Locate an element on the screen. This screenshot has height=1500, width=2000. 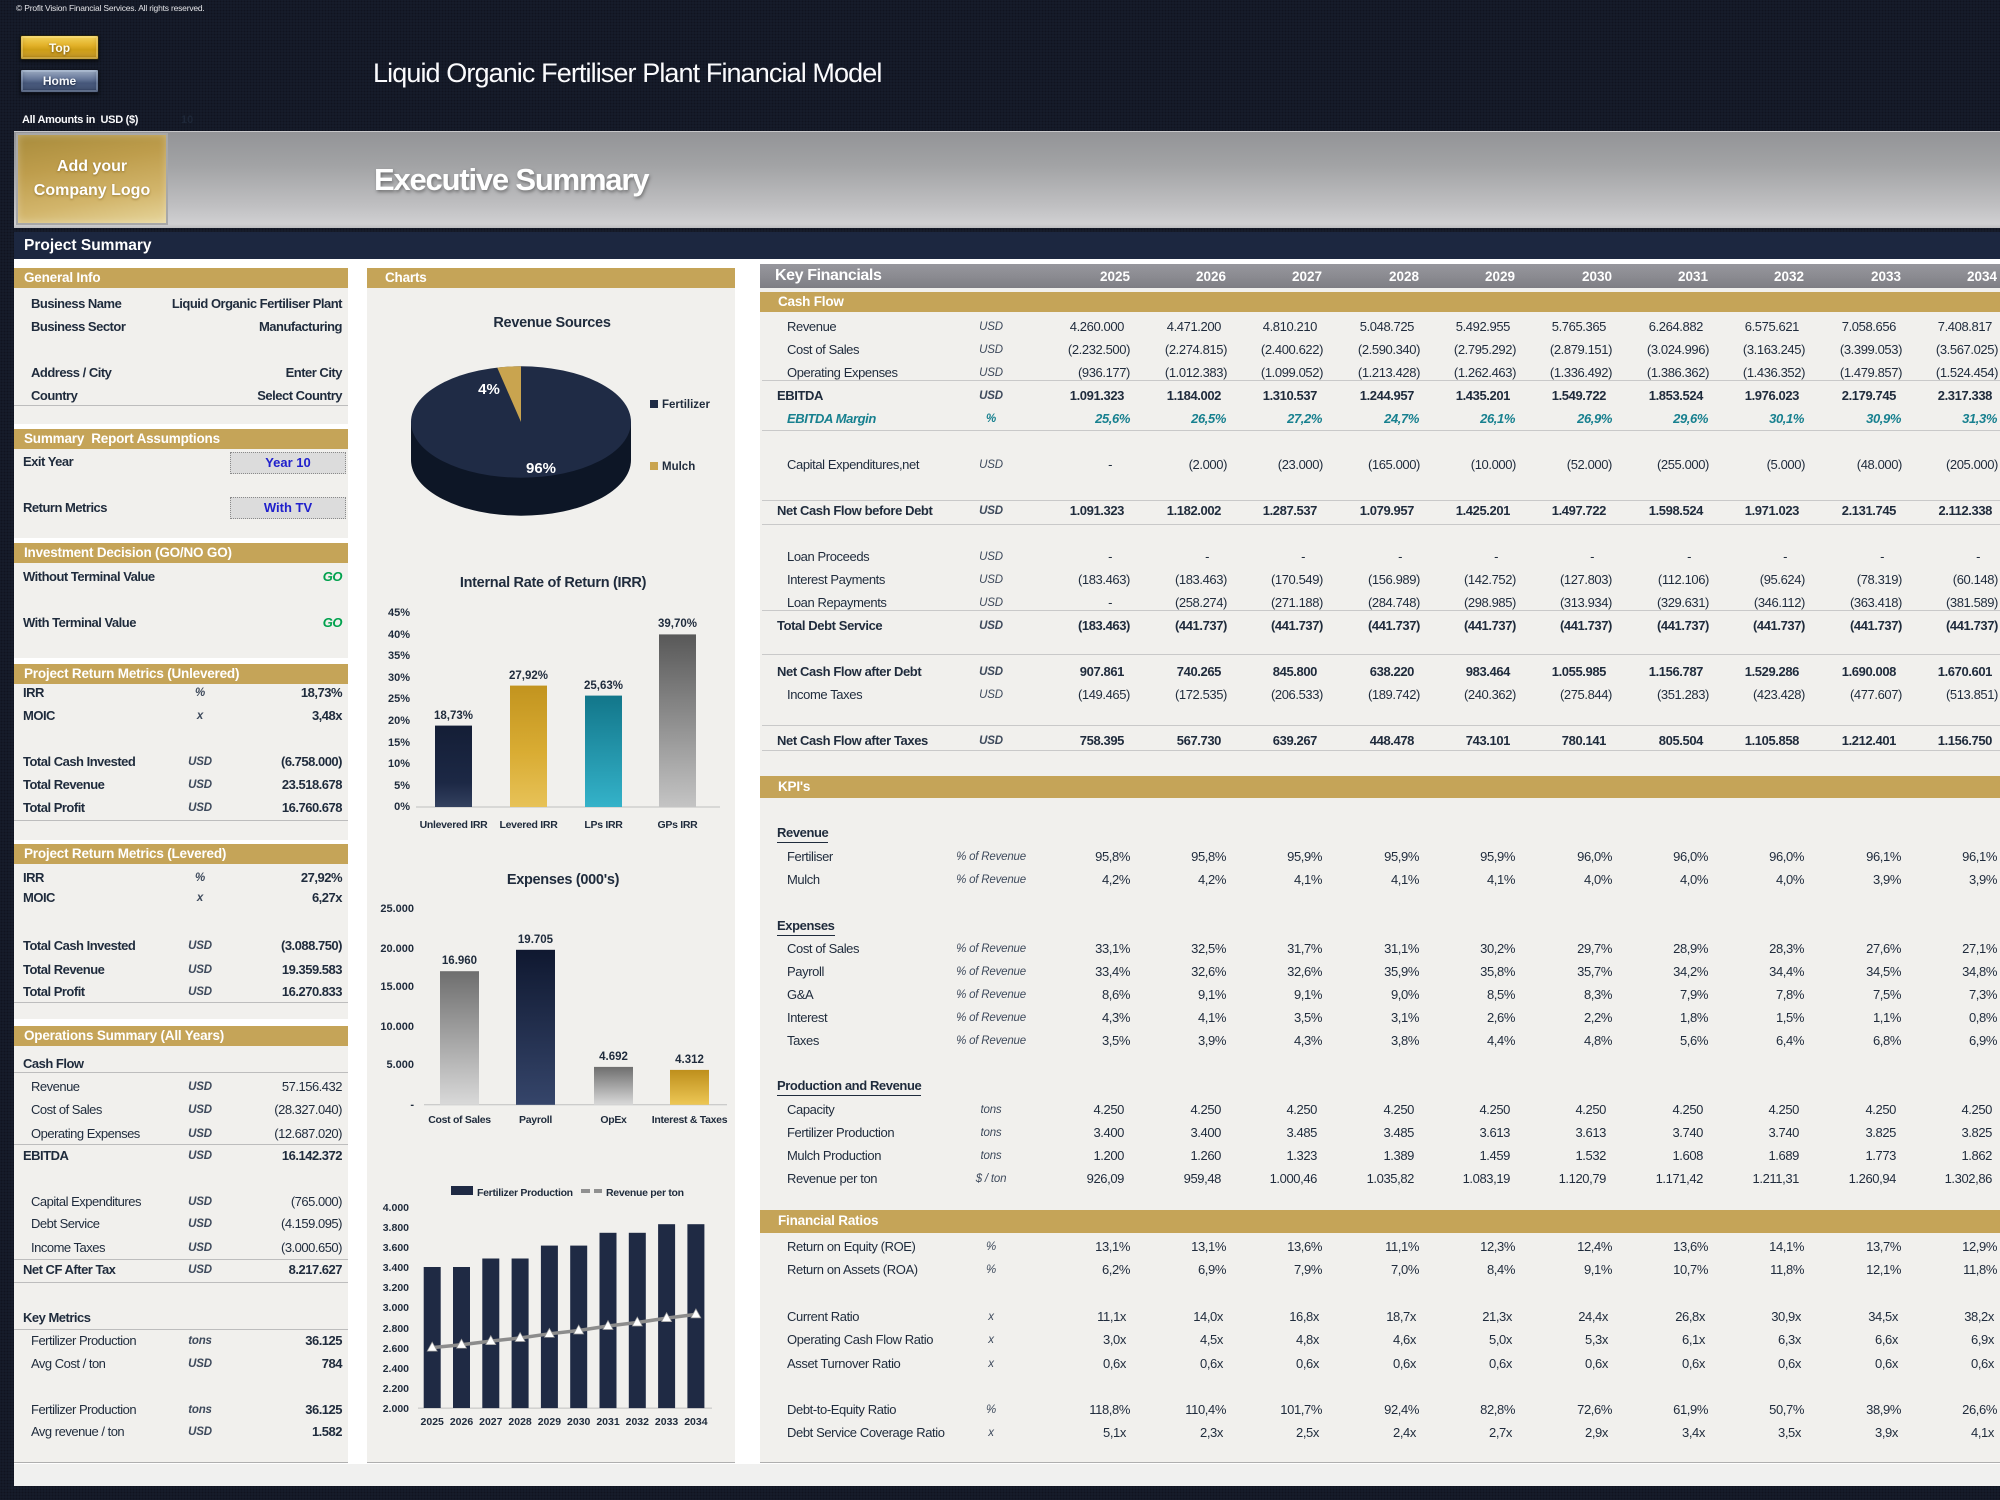
svg-text: 0% is located at coordinates (402, 807).